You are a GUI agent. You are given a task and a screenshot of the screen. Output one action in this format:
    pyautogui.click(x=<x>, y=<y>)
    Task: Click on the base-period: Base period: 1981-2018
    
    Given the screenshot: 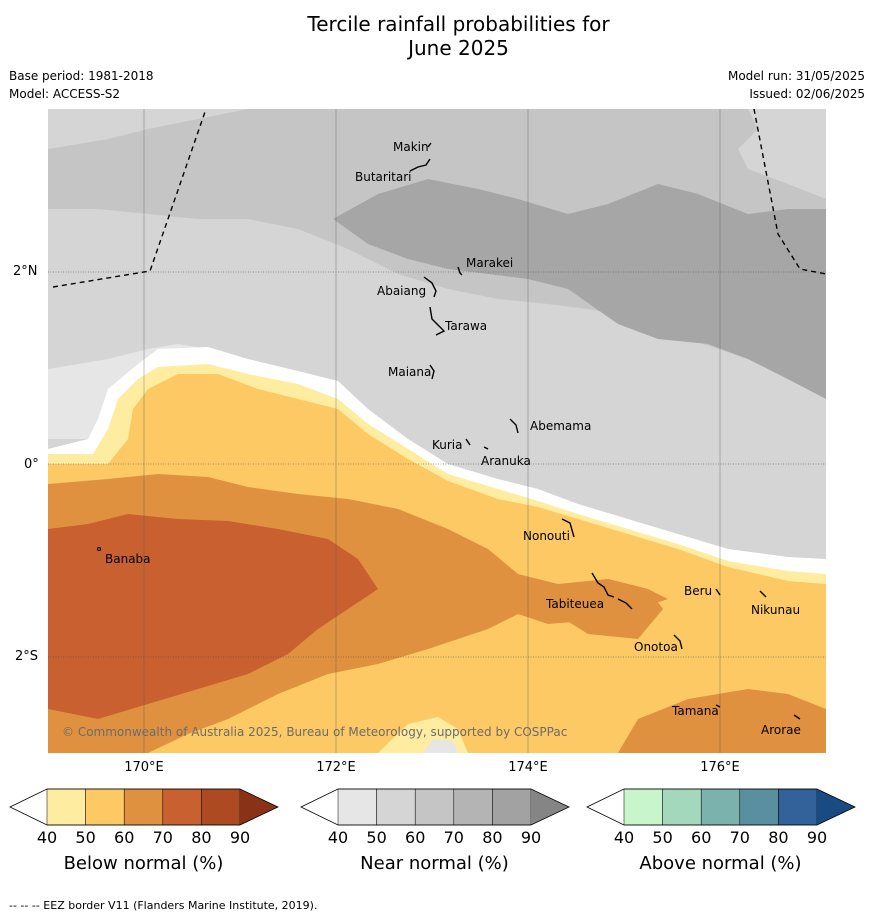 What is the action you would take?
    pyautogui.click(x=81, y=76)
    